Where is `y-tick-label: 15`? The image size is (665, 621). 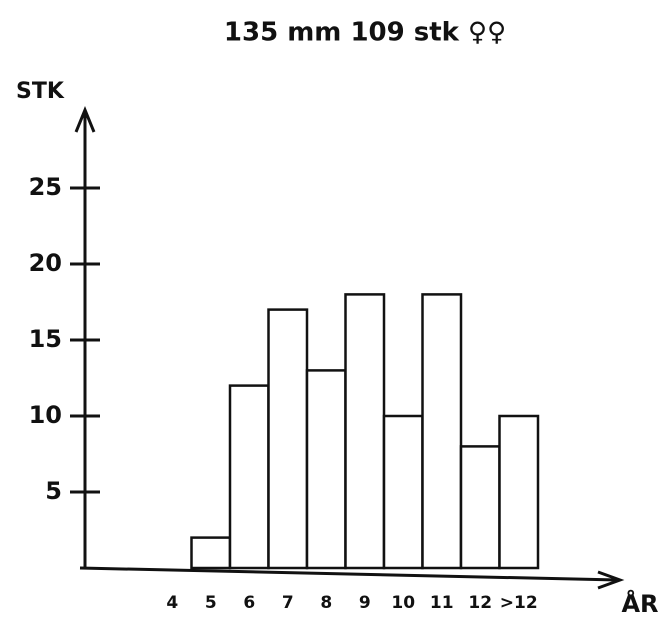 y-tick-label: 15 is located at coordinates (45, 339).